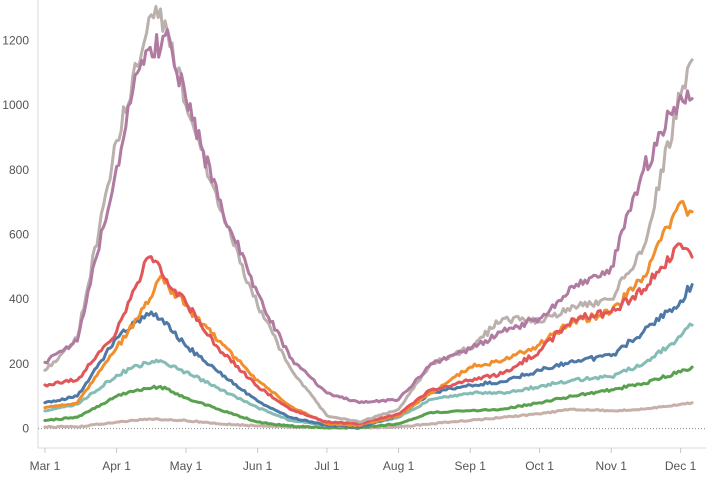  I want to click on y-tick-label: 1000, so click(15, 105).